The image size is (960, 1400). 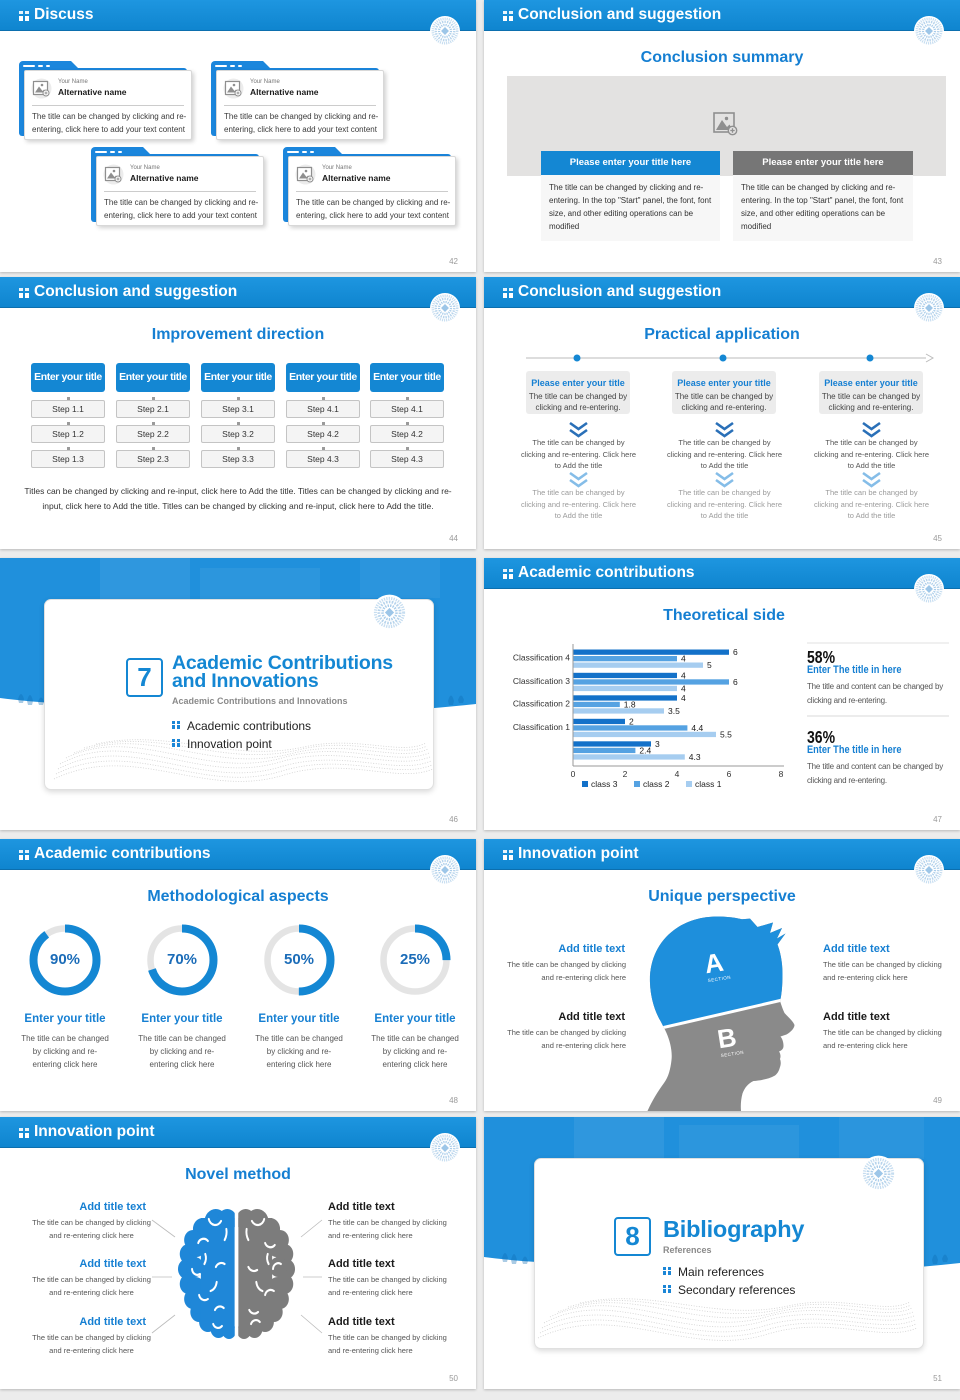 I want to click on svg-text: Classification 3, so click(x=541, y=681).